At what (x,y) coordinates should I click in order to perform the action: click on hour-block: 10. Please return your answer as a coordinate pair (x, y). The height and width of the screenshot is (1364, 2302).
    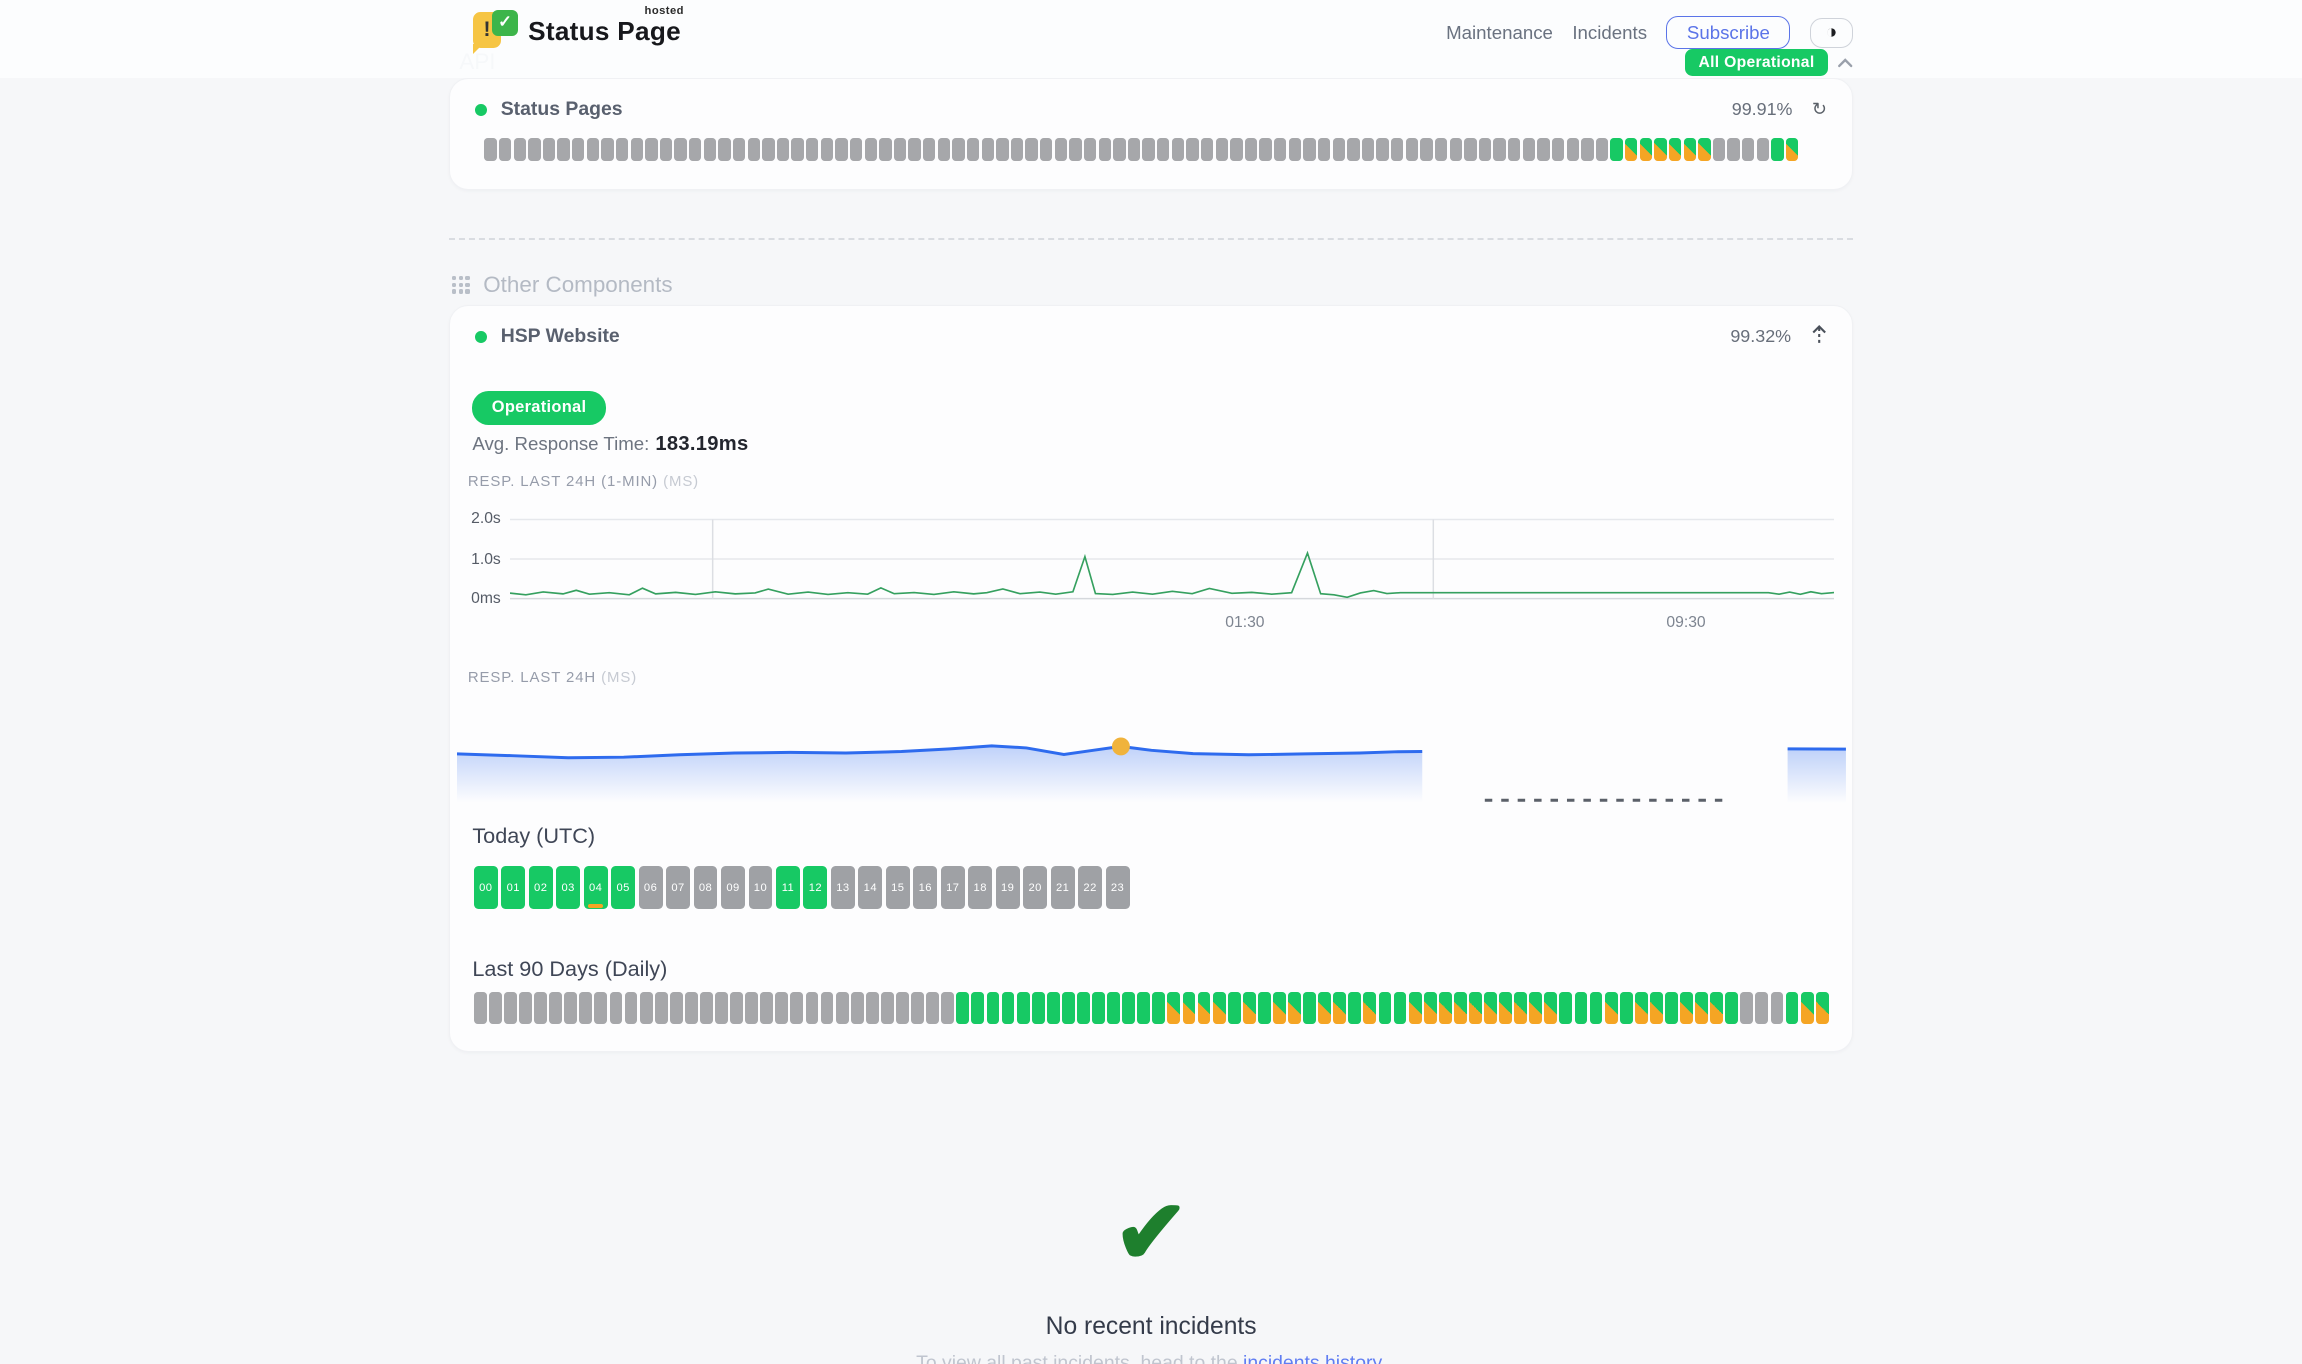
    Looking at the image, I should click on (760, 888).